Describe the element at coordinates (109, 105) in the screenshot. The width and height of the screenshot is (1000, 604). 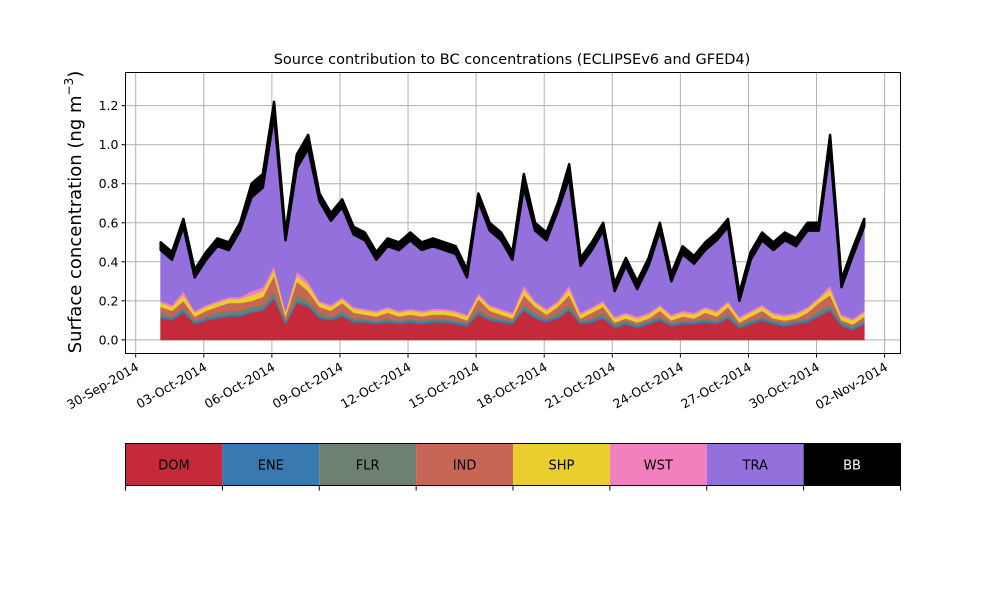
I see `y-tick-label: 1.2` at that location.